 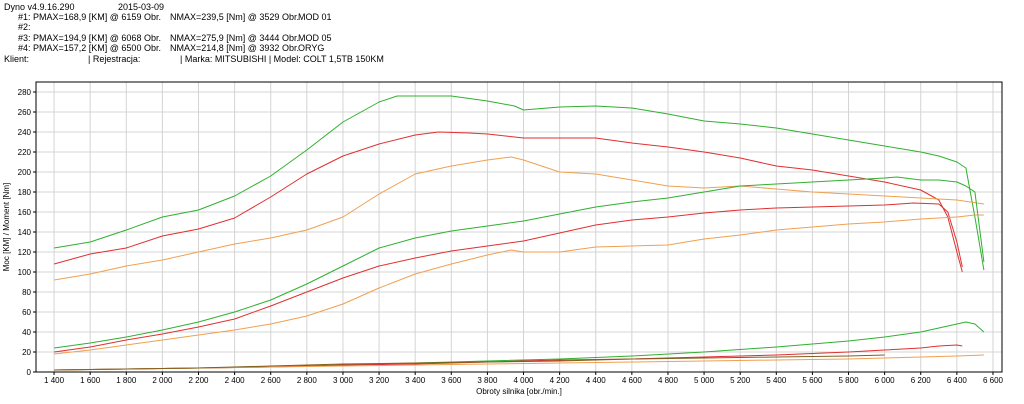 I want to click on x-tick-label: 1 800, so click(x=126, y=380).